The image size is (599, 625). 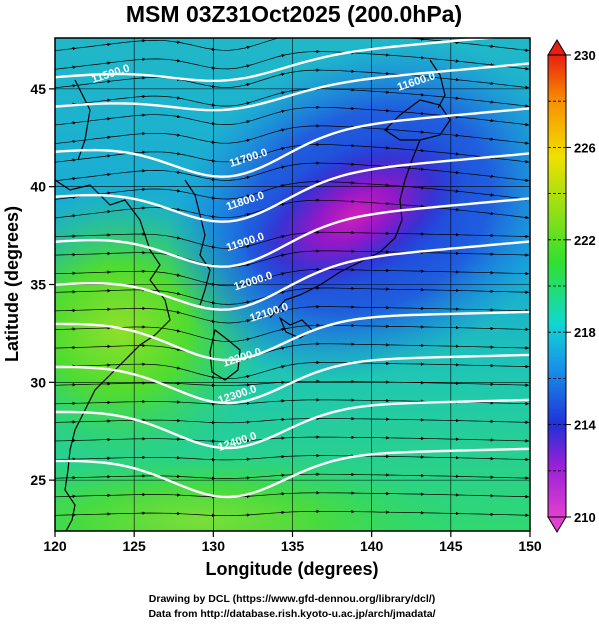 What do you see at coordinates (585, 147) in the screenshot?
I see `colorbar-tick-label: 226` at bounding box center [585, 147].